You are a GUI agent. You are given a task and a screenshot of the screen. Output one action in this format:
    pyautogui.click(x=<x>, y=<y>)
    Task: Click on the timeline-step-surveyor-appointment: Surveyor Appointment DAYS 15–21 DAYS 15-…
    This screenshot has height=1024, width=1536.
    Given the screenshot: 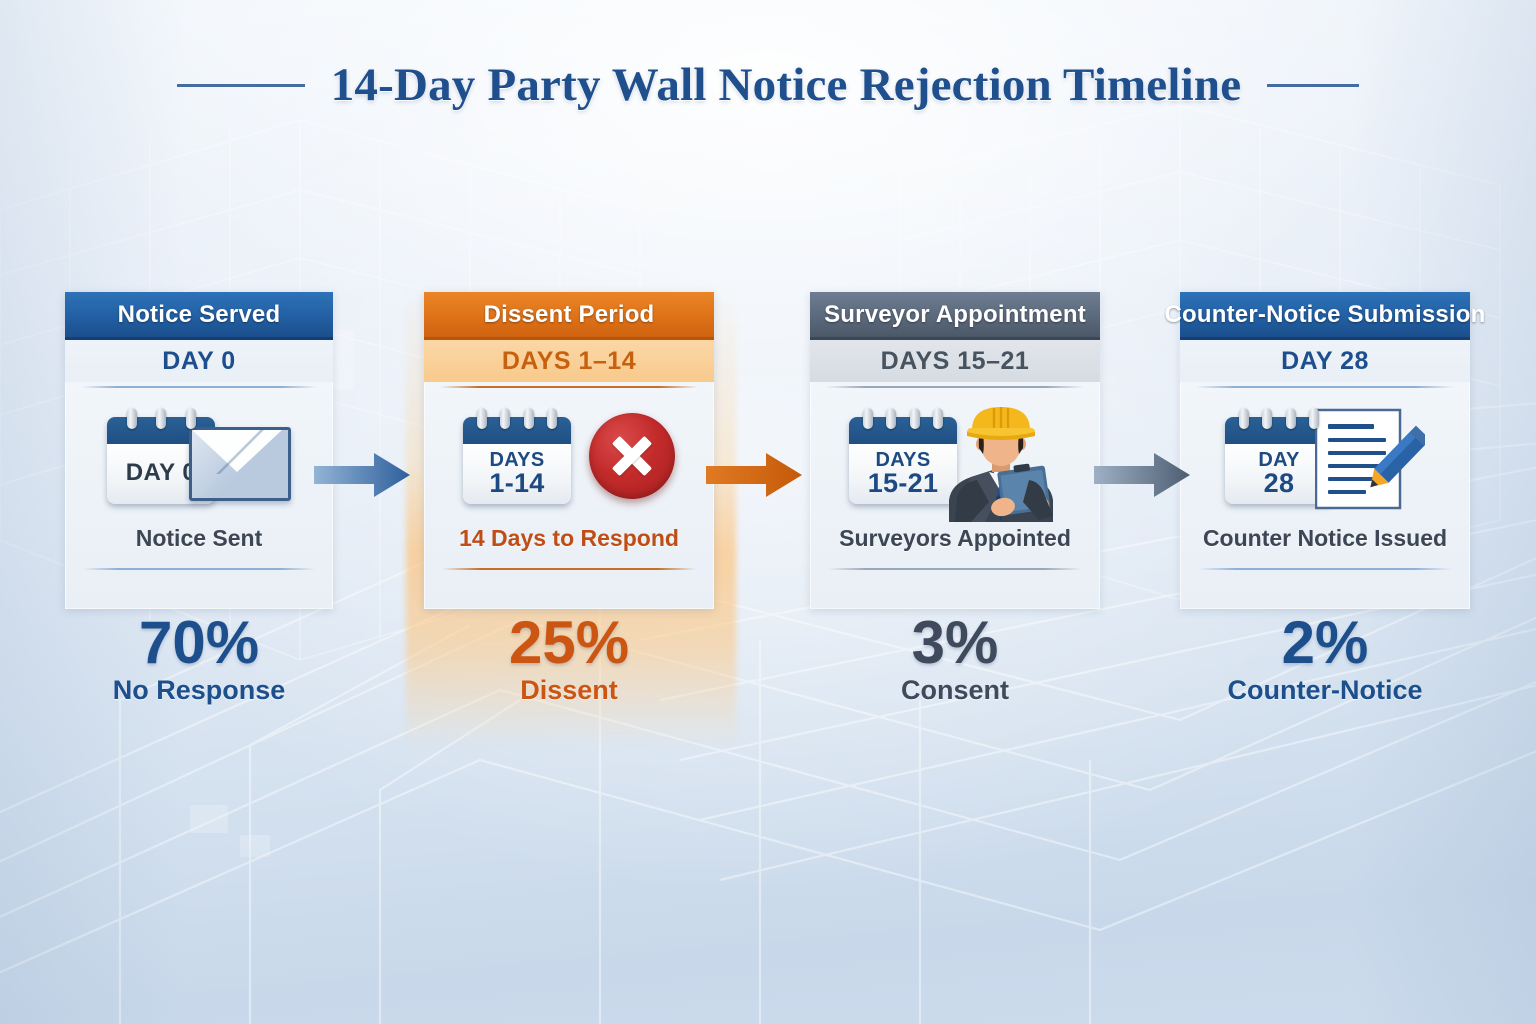 What is the action you would take?
    pyautogui.click(x=955, y=450)
    